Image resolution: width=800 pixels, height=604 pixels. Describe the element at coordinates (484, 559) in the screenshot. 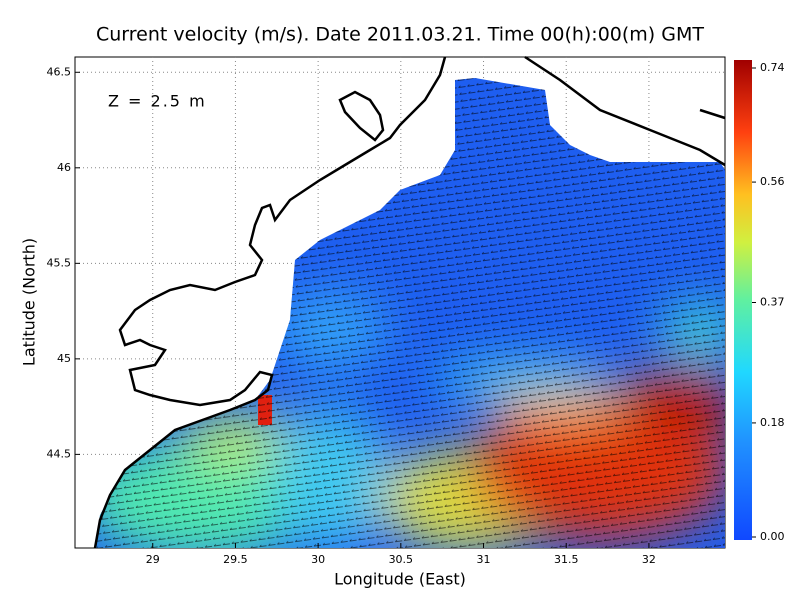

I see `x-tick-label: 31` at that location.